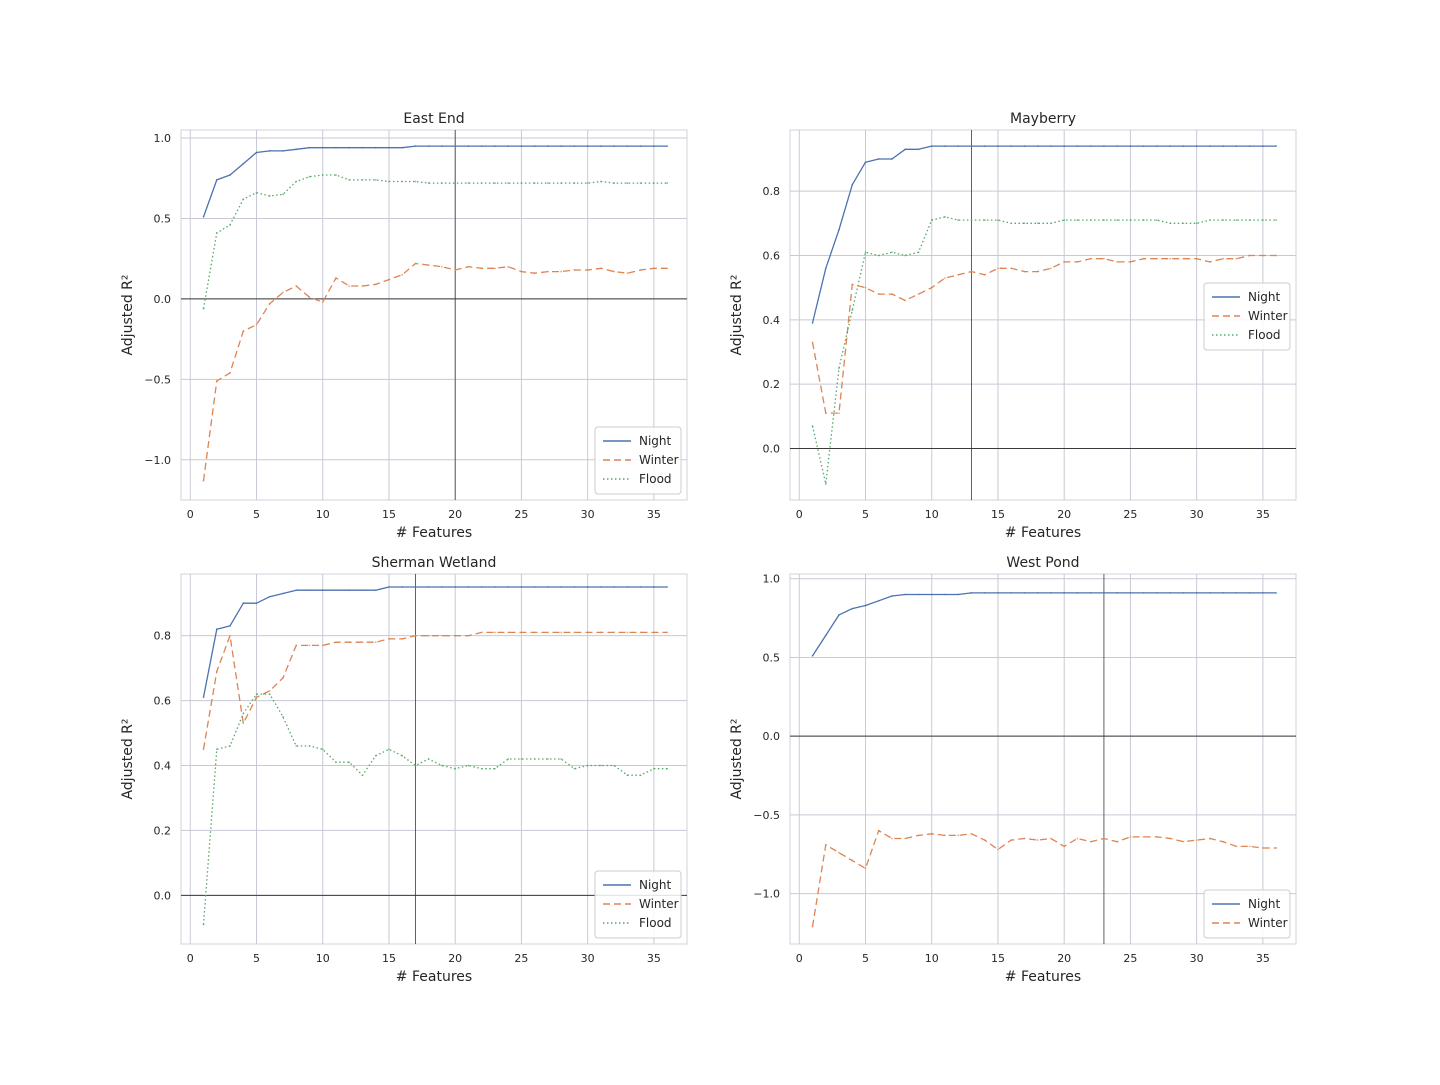 This screenshot has height=1085, width=1440. I want to click on x-tick-label: 35, so click(654, 958).